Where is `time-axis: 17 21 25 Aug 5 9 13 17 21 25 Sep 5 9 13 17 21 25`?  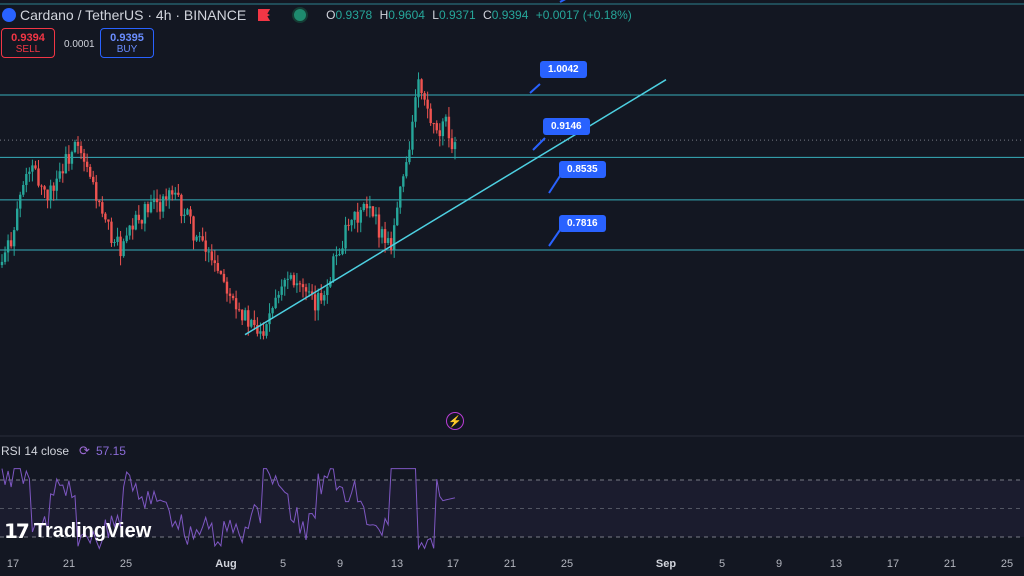
time-axis: 17 21 25 Aug 5 9 13 17 21 25 Sep 5 9 13 17 21 25 is located at coordinates (512, 566).